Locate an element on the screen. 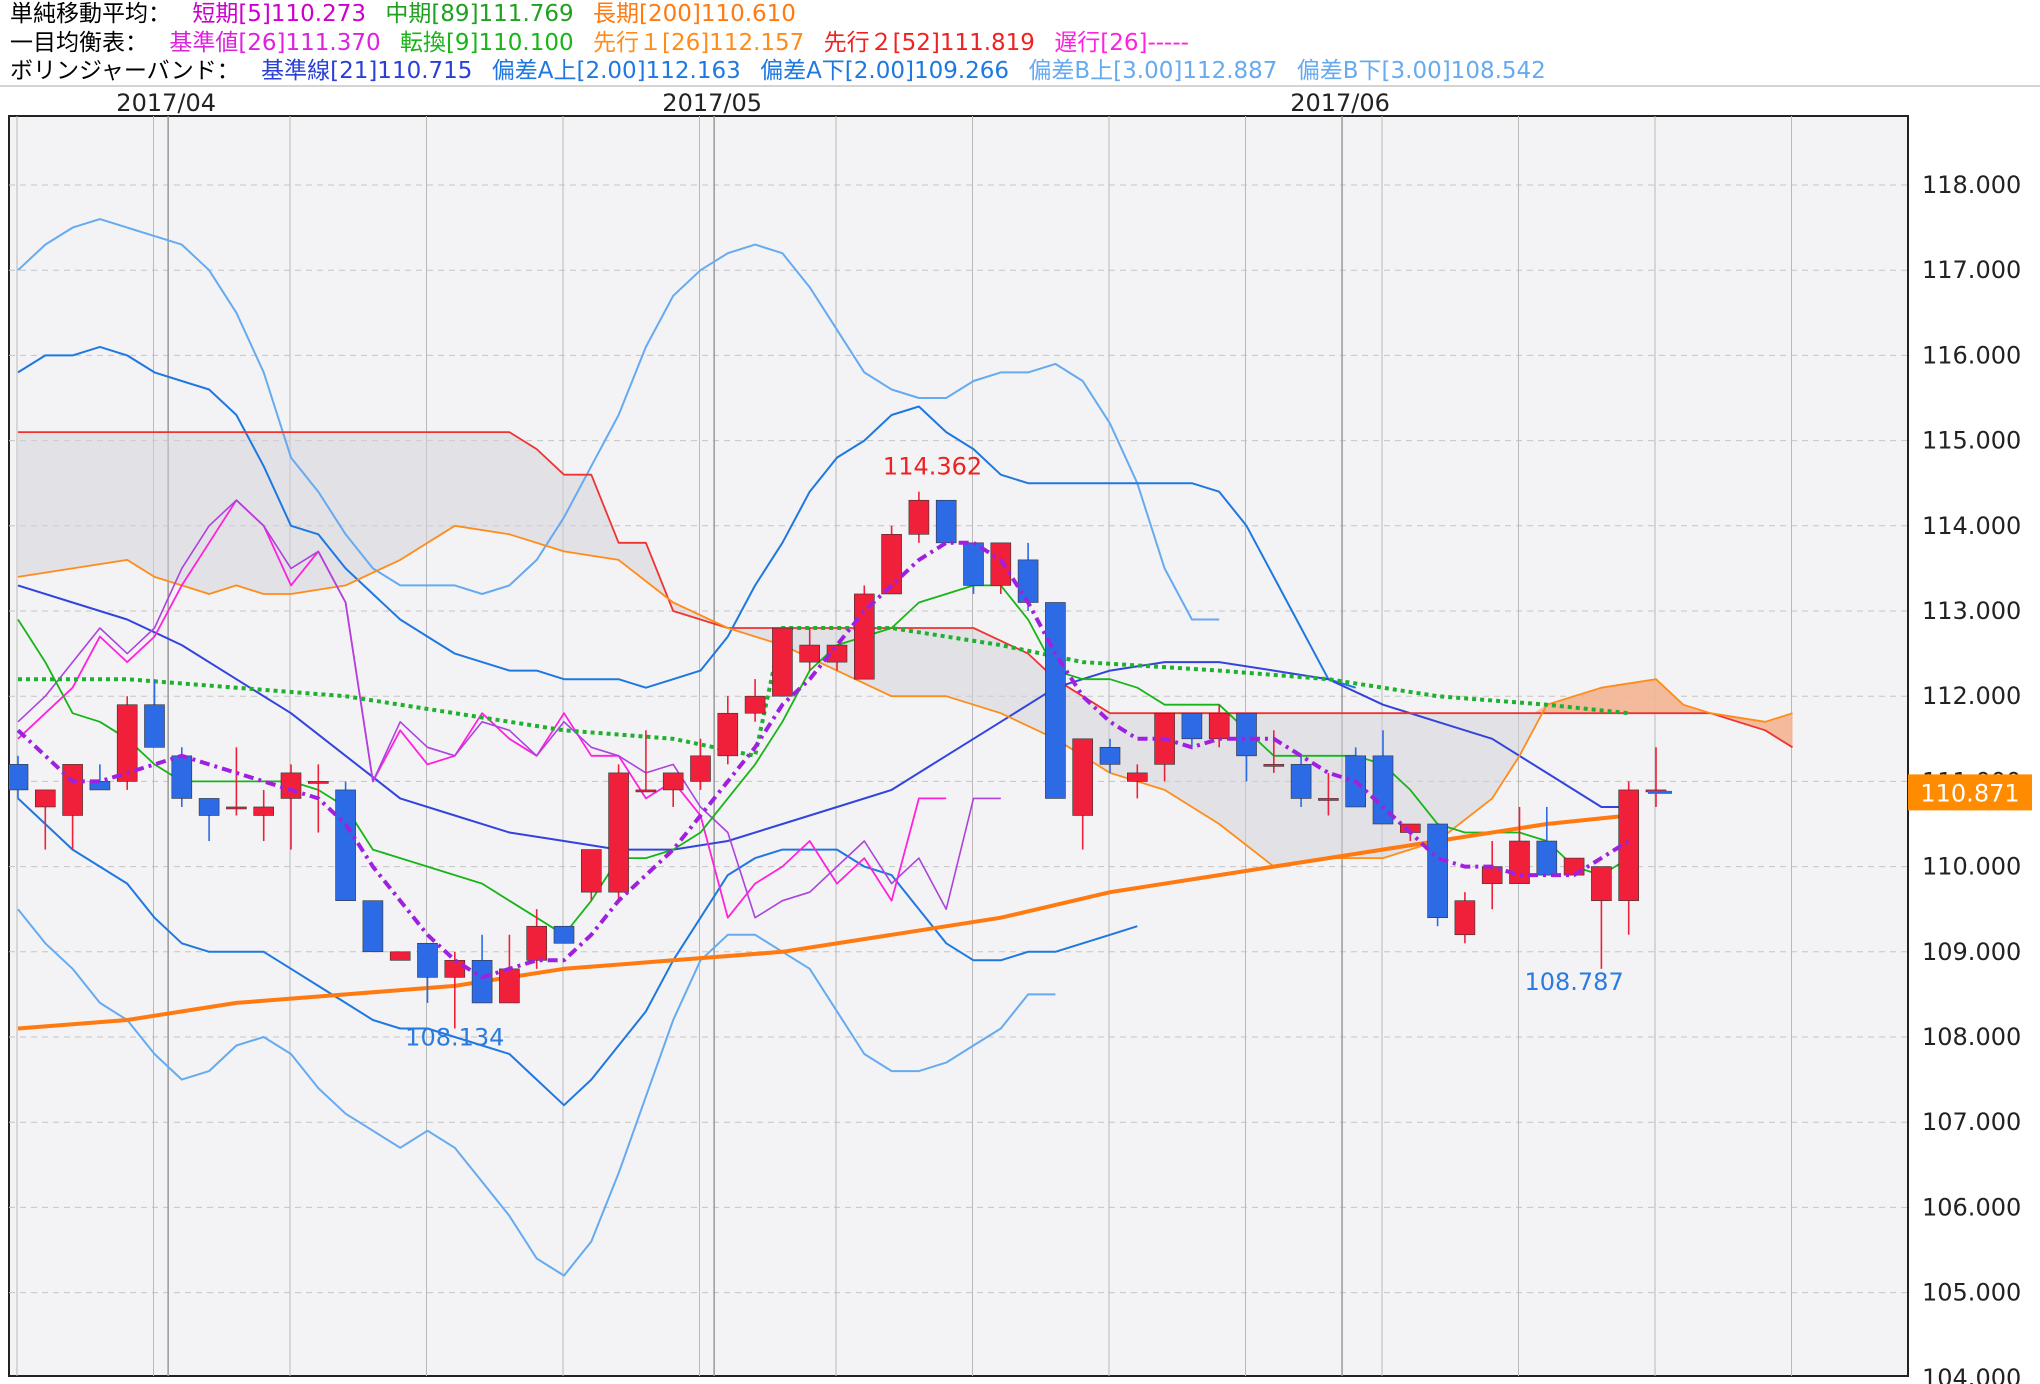 The image size is (2040, 1384). y-tick-label: 108.000 is located at coordinates (1971, 1037).